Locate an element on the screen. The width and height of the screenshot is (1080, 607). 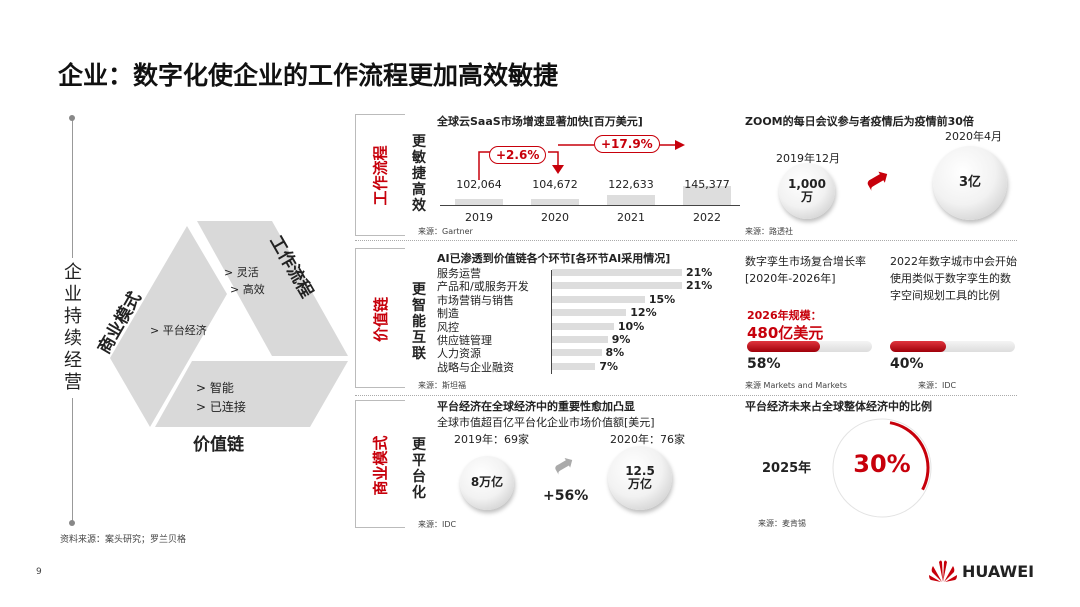
bar-value-label: 104,672 is located at coordinates (555, 184).